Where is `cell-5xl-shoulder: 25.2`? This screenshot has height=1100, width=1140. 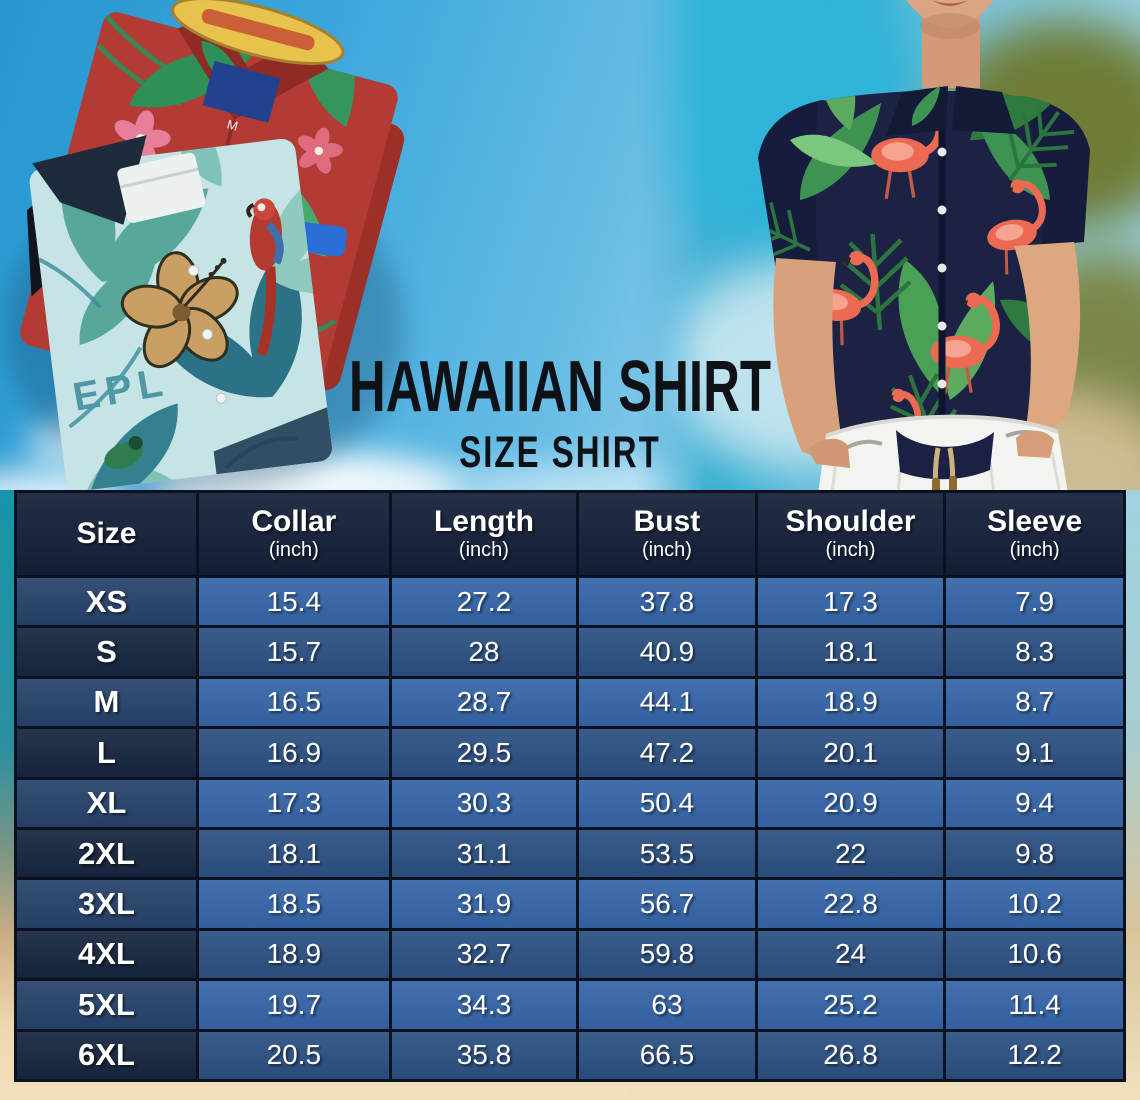
cell-5xl-shoulder: 25.2 is located at coordinates (850, 1005).